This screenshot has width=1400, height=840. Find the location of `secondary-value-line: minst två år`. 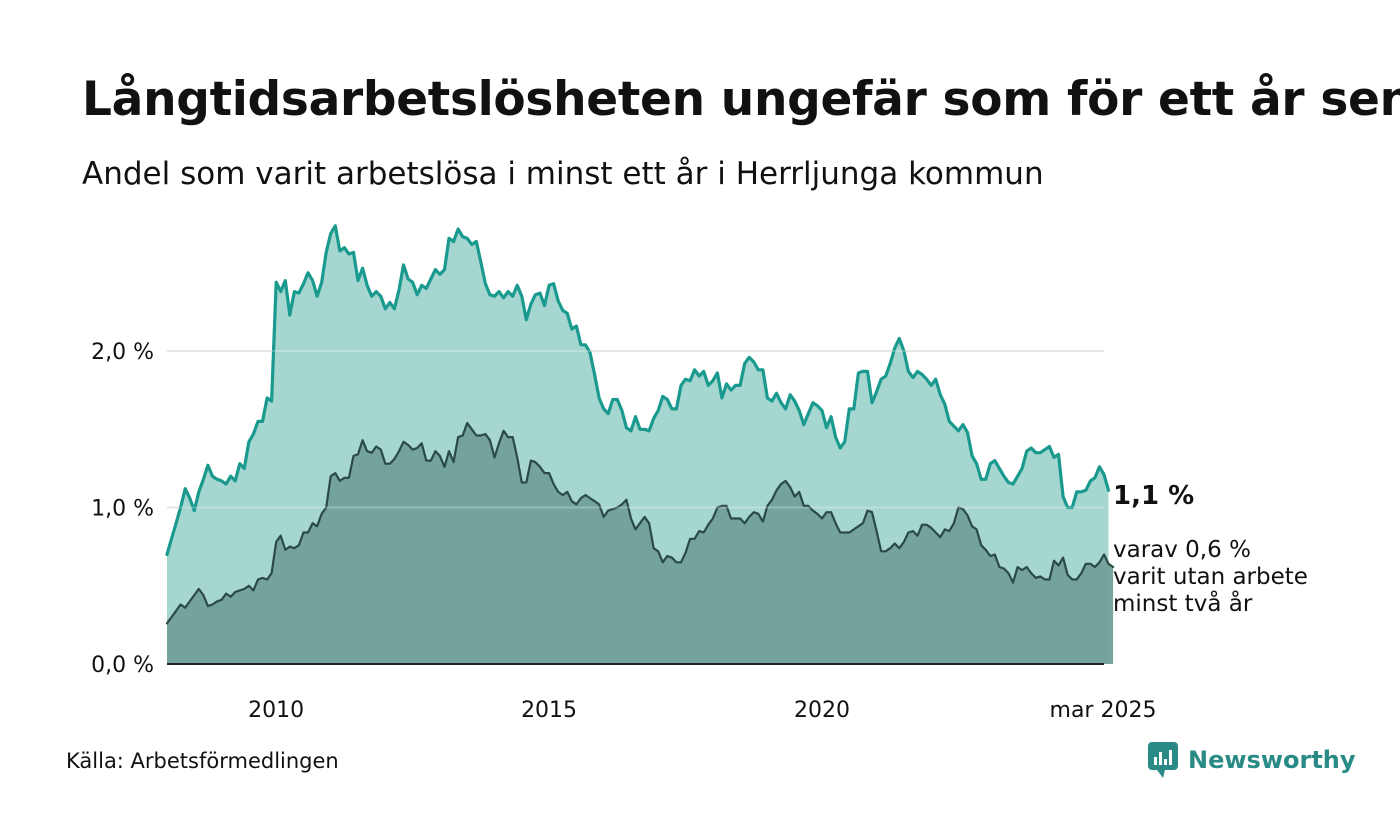

secondary-value-line: minst två år is located at coordinates (1183, 604).